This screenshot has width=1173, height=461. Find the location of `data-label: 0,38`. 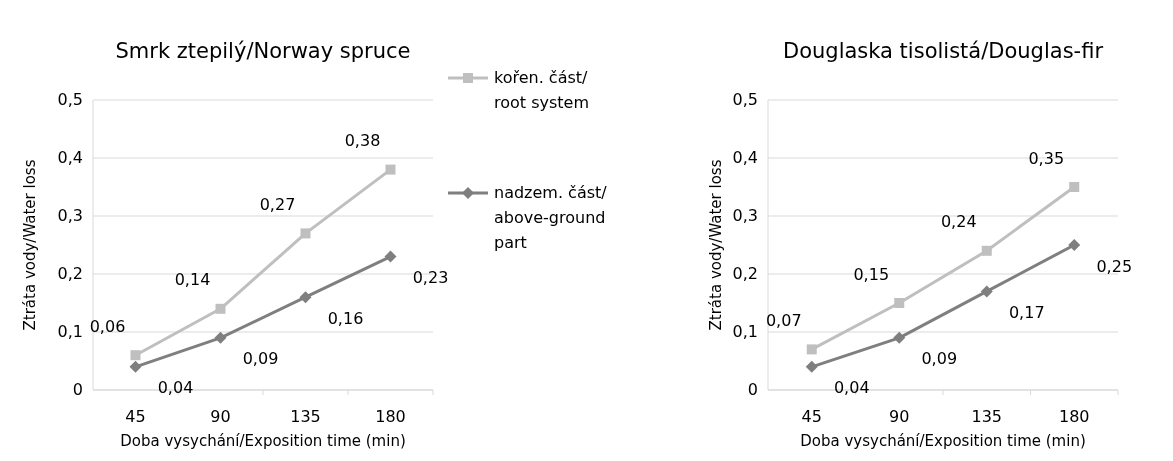

data-label: 0,38 is located at coordinates (362, 141).